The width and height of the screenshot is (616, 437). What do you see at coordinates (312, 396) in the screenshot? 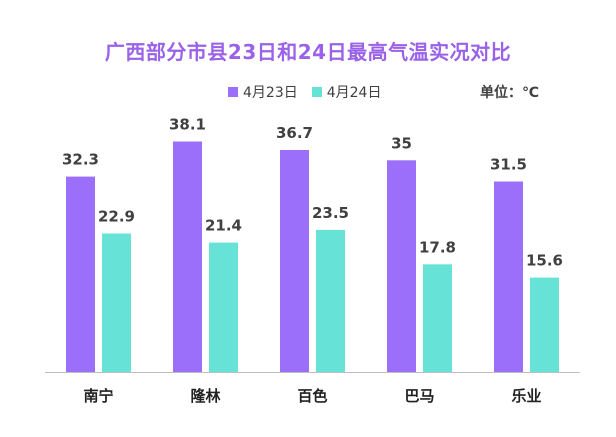
I see `category-label-2: 百色` at bounding box center [312, 396].